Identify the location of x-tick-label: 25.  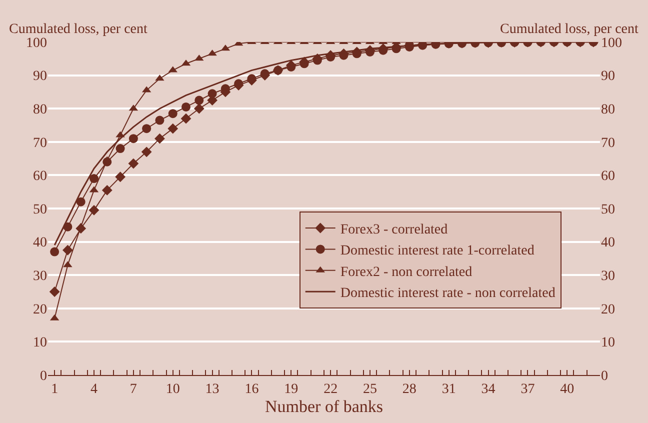
(370, 389).